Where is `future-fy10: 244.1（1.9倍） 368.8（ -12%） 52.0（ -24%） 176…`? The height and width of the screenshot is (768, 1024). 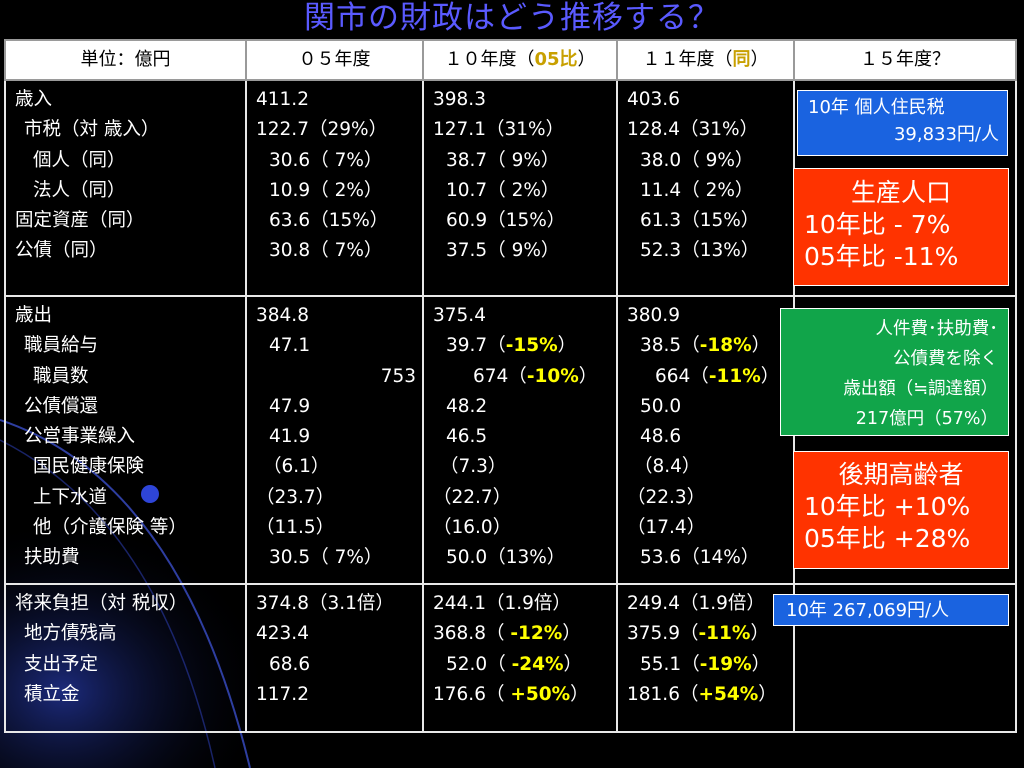
future-fy10: 244.1（1.9倍） 368.8（ -12%） 52.0（ -24%） 176… is located at coordinates (520, 658).